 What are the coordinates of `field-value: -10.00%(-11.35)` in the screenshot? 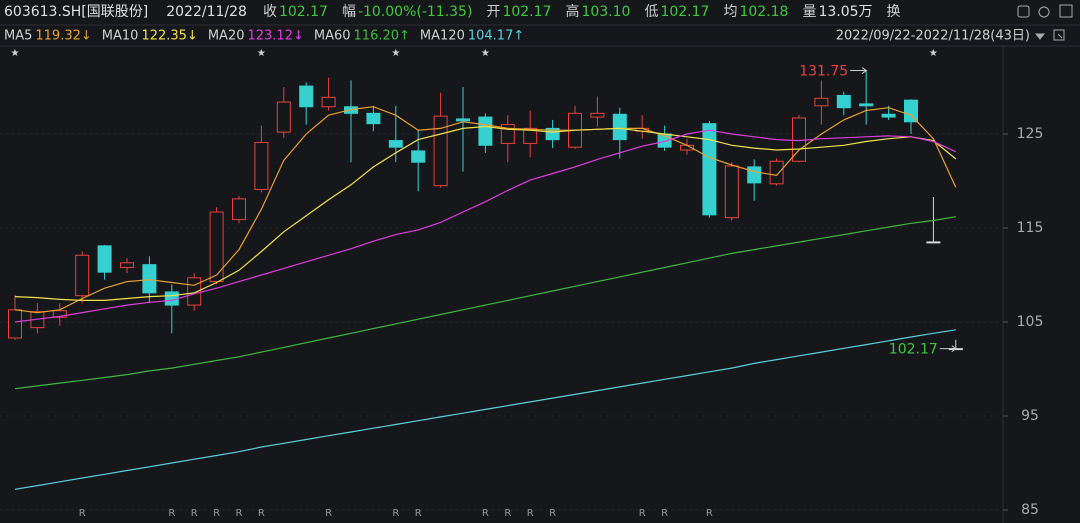 It's located at (415, 12).